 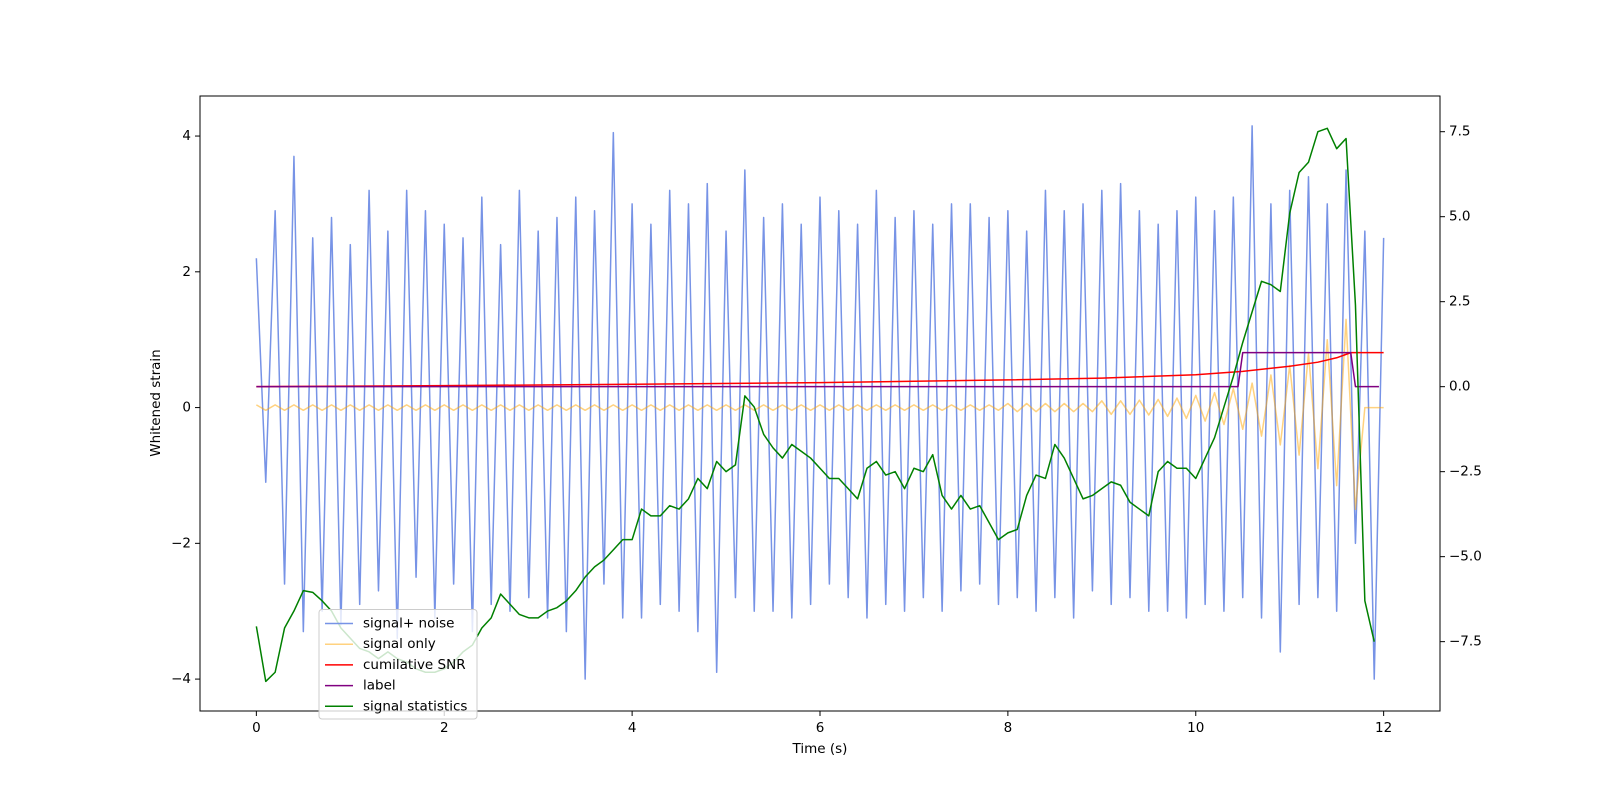 What do you see at coordinates (817, 369) in the screenshot?
I see `series-line` at bounding box center [817, 369].